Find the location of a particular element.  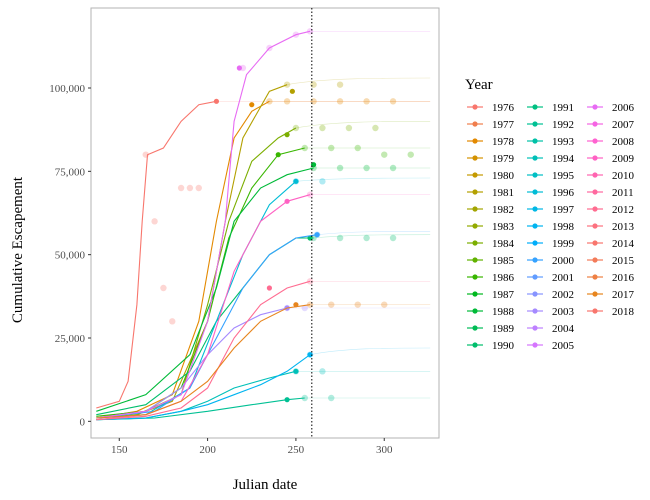

legend-item: 2014 is located at coordinates (611, 244).